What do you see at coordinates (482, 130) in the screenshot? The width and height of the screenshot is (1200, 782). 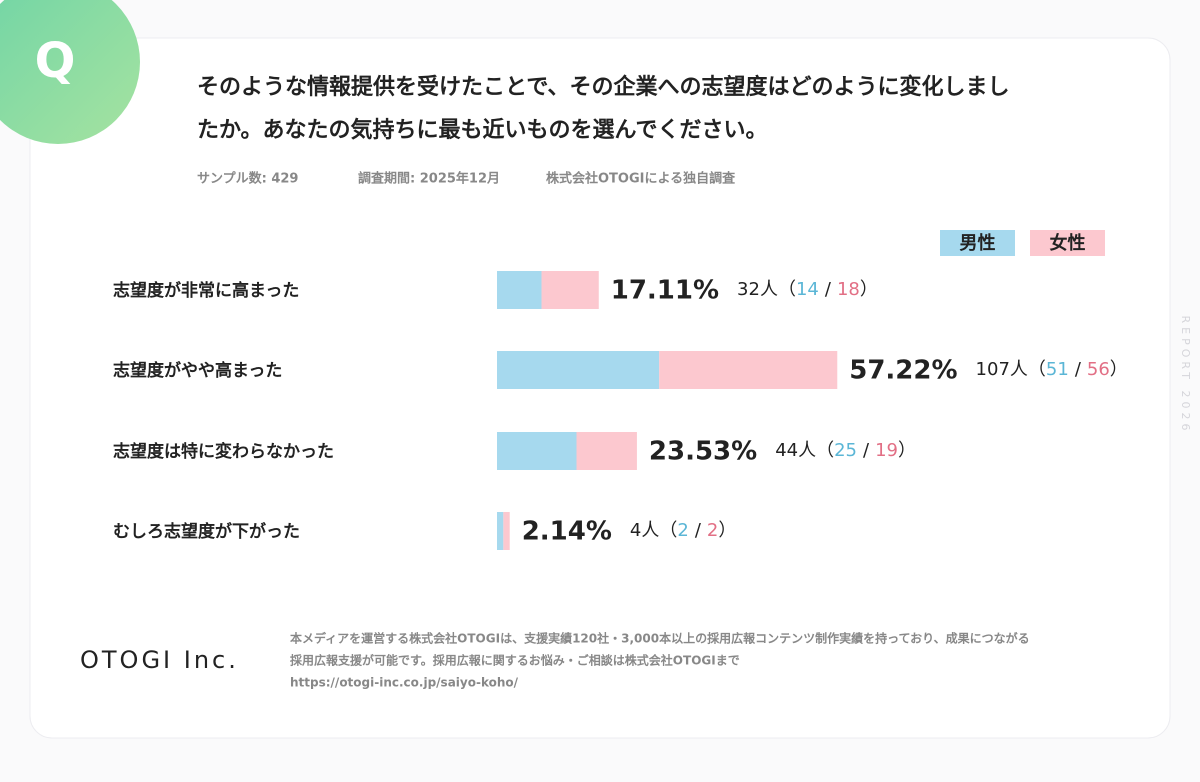 I see `title: たか。あなたの気持ちに最も近いものを選んでください。` at bounding box center [482, 130].